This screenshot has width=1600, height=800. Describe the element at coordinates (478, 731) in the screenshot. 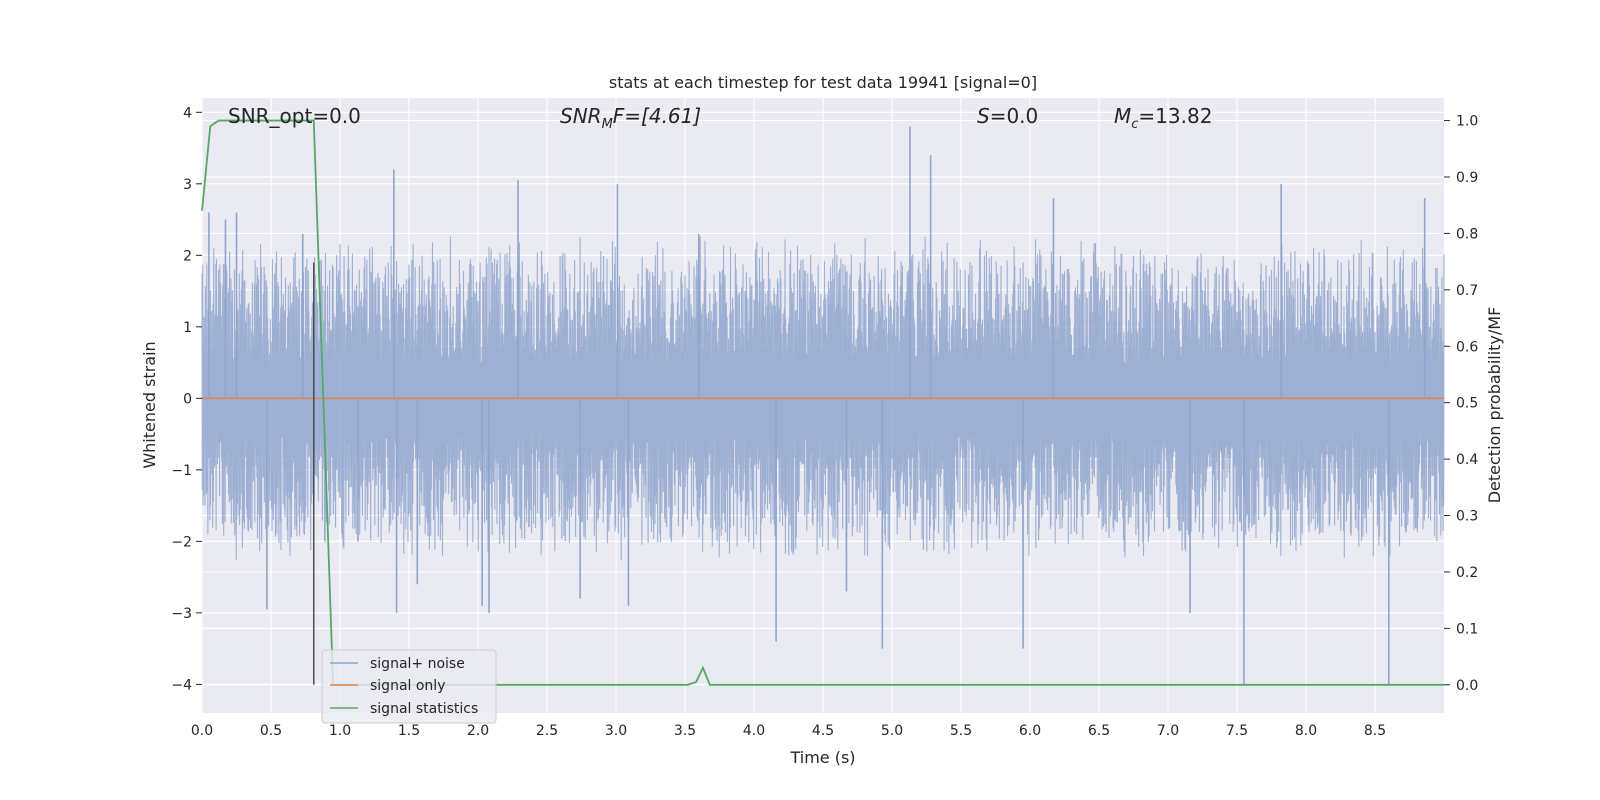

I see `x-tick-label: 2.0` at that location.